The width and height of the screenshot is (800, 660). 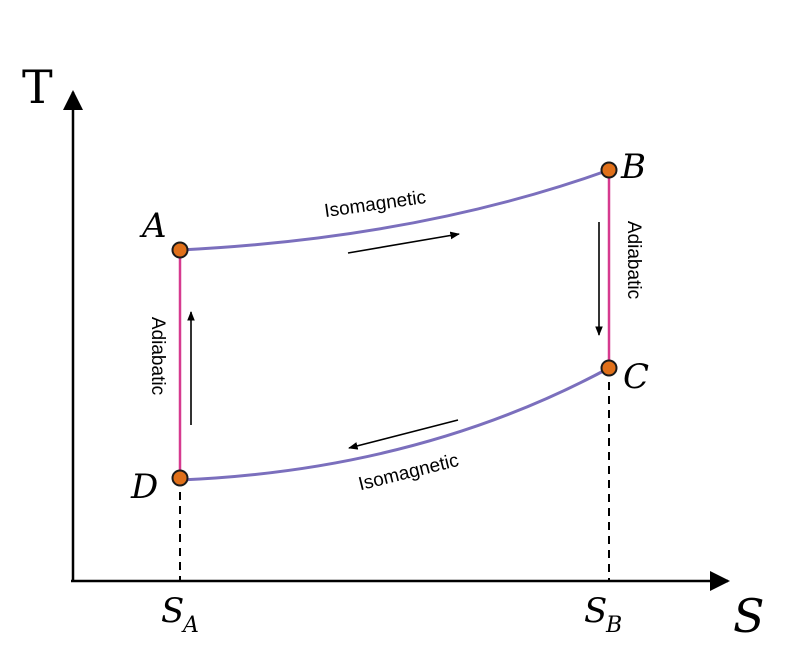 What do you see at coordinates (749, 616) in the screenshot?
I see `x-axis-label: S` at bounding box center [749, 616].